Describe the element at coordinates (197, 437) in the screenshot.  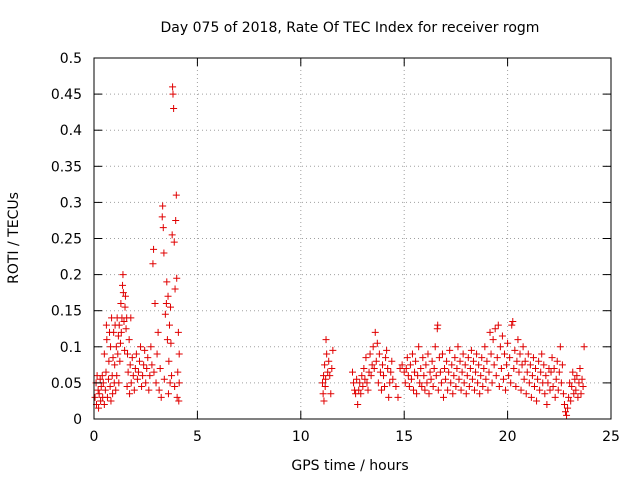
I see `x-tick-label: 5` at that location.